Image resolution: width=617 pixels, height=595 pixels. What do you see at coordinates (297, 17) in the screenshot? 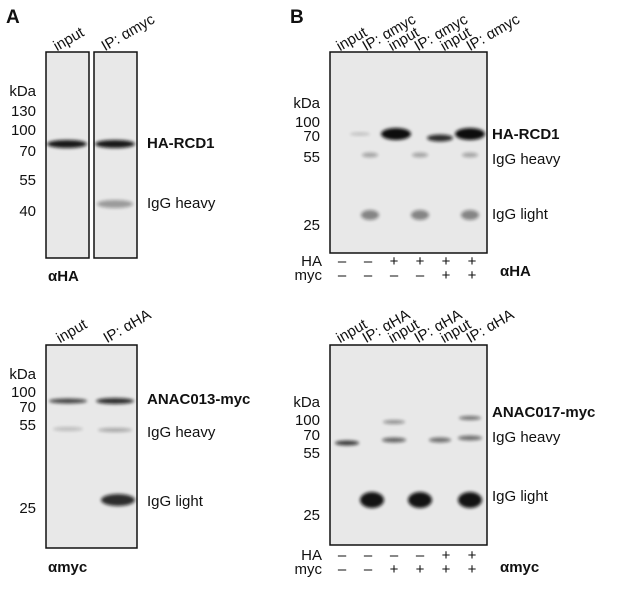
I see `panel-label: B` at bounding box center [297, 17].